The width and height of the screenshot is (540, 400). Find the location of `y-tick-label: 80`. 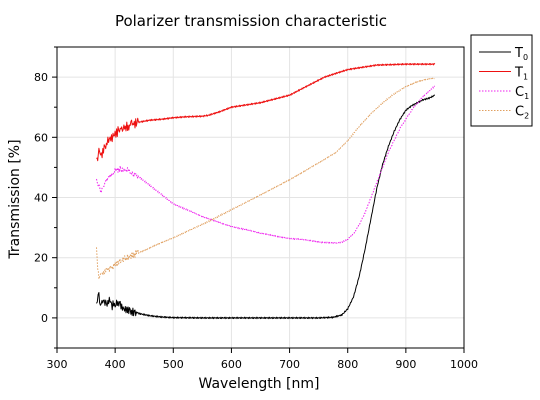

y-tick-label: 80 is located at coordinates (41, 77).